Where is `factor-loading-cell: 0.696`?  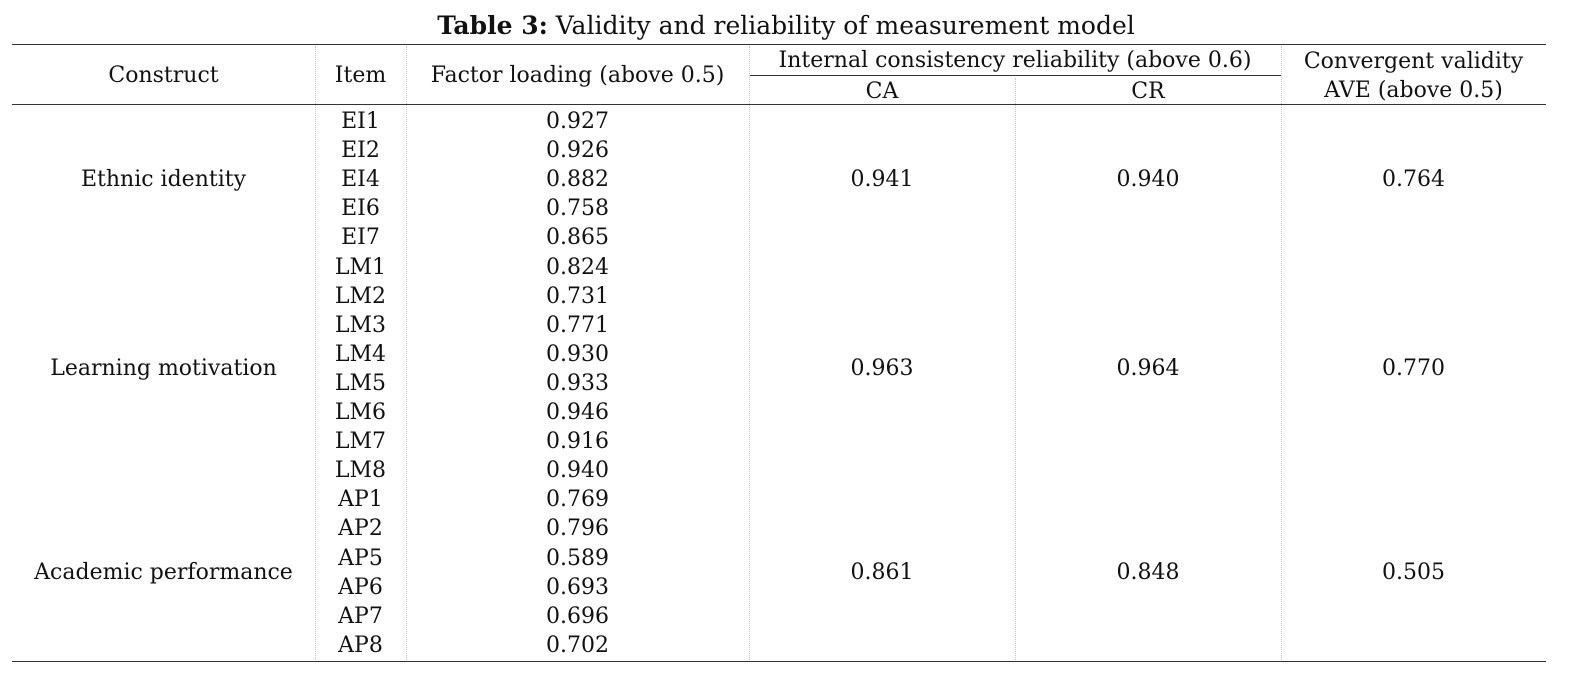
factor-loading-cell: 0.696 is located at coordinates (577, 616).